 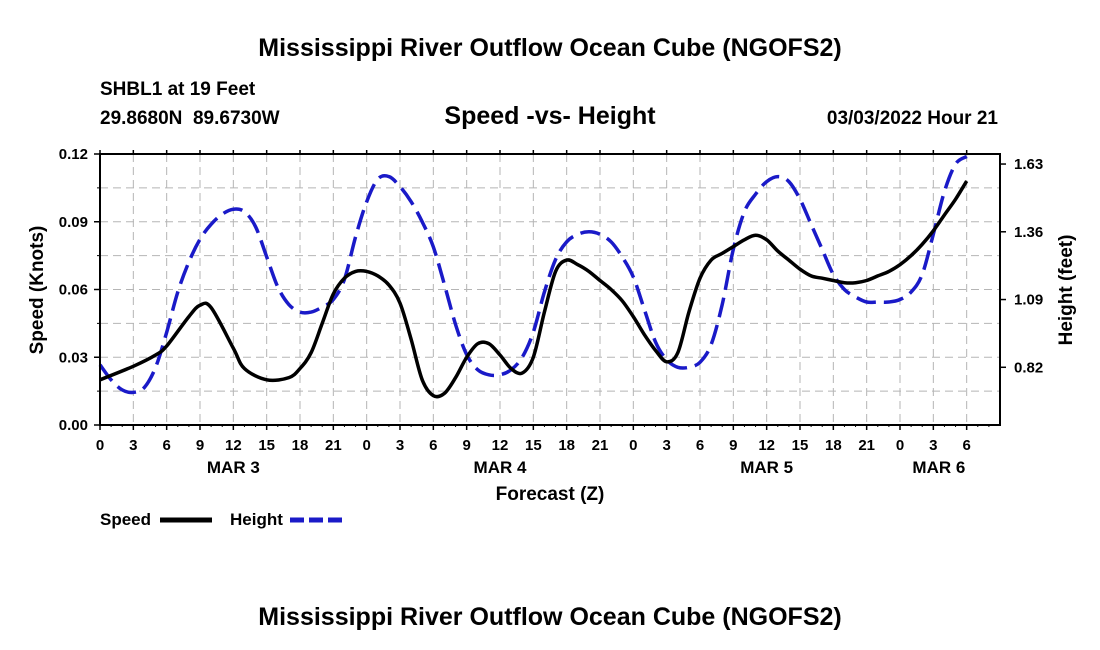 What do you see at coordinates (1028, 164) in the screenshot?
I see `y2-tick-label: 1.63` at bounding box center [1028, 164].